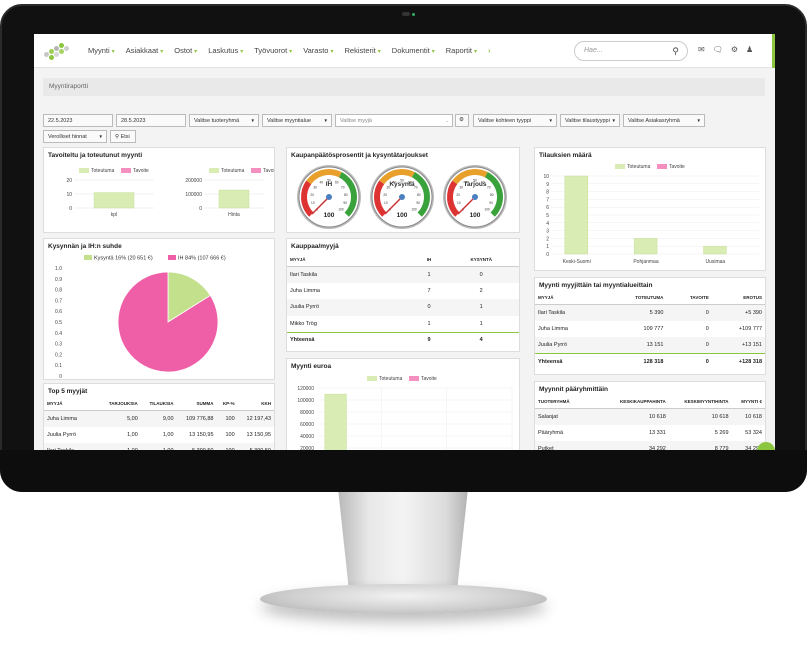  What do you see at coordinates (489, 50) in the screenshot?
I see `chevron-right-icon: ›` at bounding box center [489, 50].